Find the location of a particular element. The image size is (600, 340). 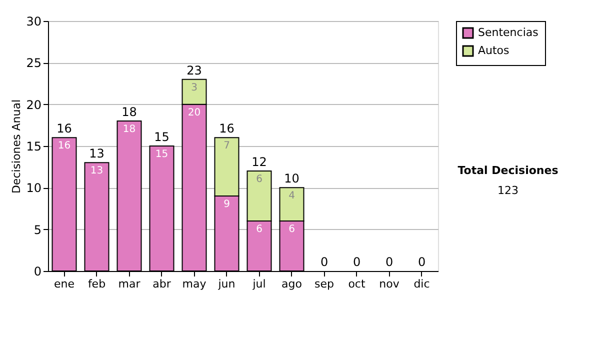

y-axis-title: Decisiones Anual is located at coordinates (17, 146).